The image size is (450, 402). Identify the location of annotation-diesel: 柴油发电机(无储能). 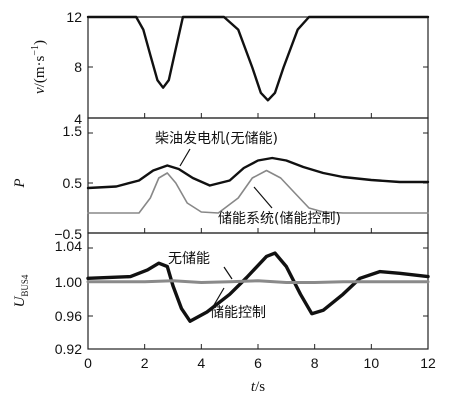
(216, 139).